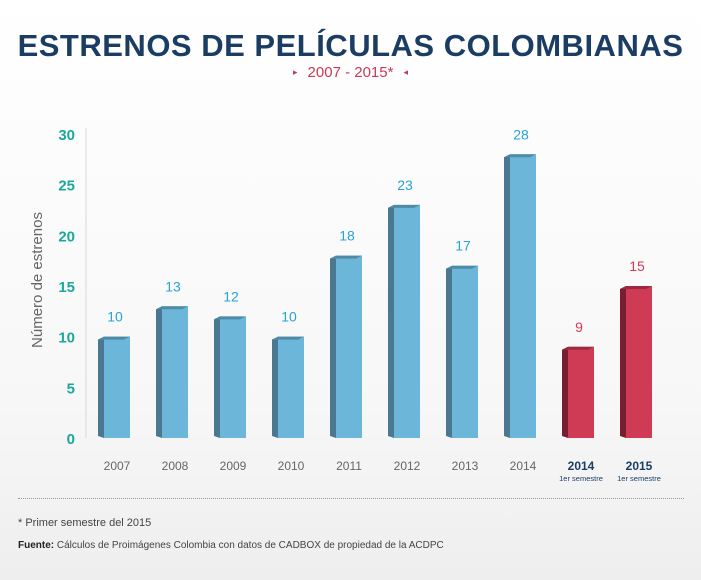 The height and width of the screenshot is (580, 701). Describe the element at coordinates (66, 186) in the screenshot. I see `y-tick-label: 25` at that location.